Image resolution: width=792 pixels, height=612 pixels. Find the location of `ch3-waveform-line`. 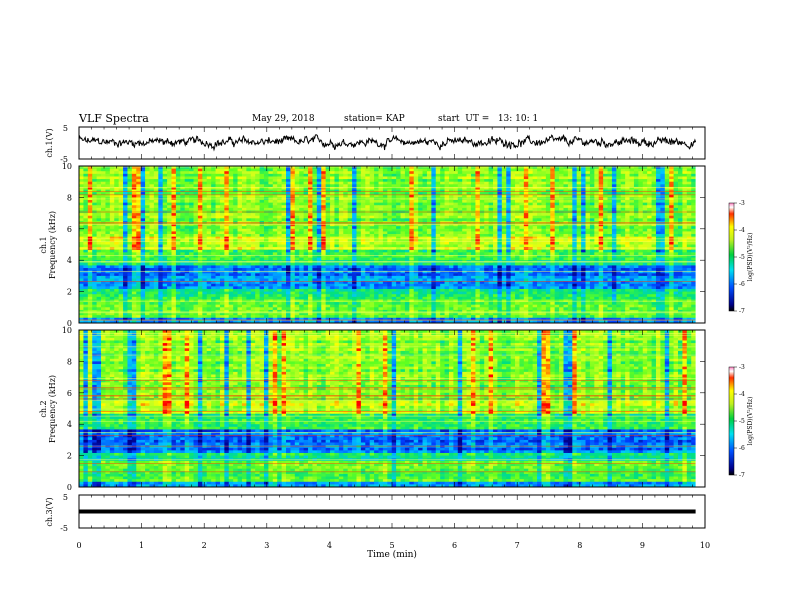

ch3-waveform-line is located at coordinates (387, 511).